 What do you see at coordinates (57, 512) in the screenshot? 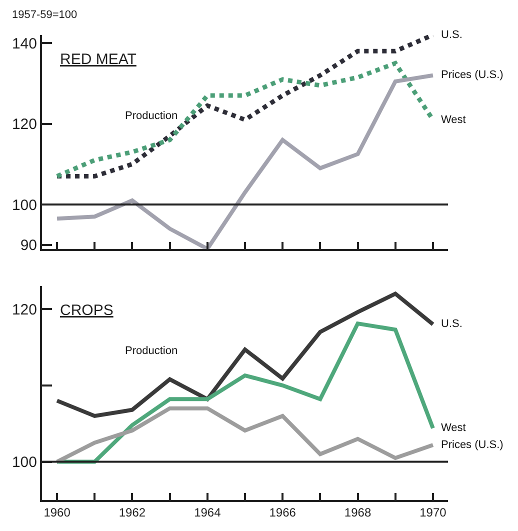
I see `x-tick-label: 1960` at bounding box center [57, 512].